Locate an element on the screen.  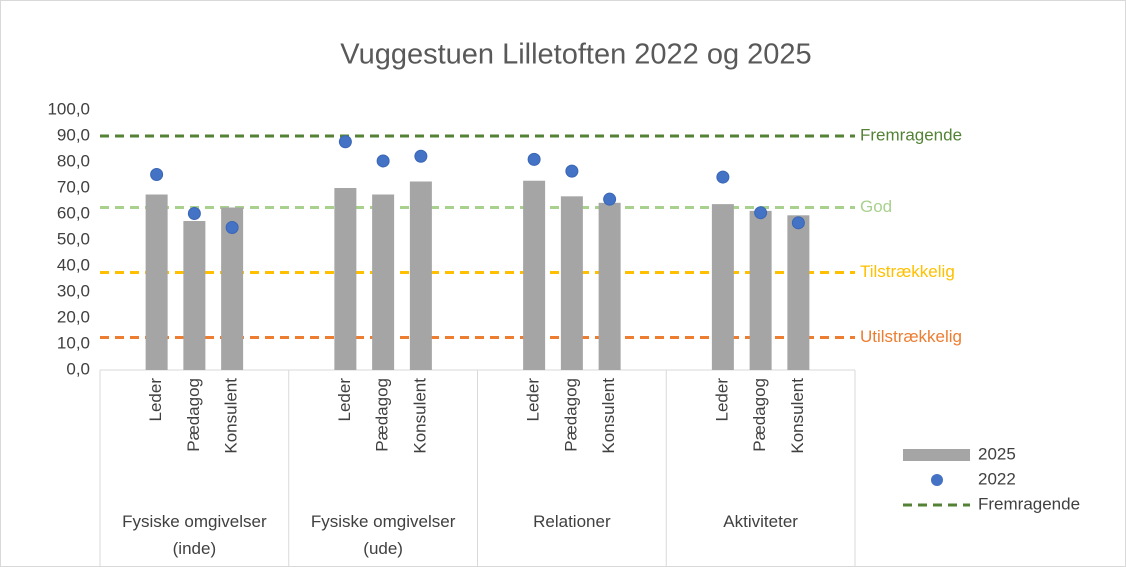
y-tick-label: 90,0 is located at coordinates (73, 134).